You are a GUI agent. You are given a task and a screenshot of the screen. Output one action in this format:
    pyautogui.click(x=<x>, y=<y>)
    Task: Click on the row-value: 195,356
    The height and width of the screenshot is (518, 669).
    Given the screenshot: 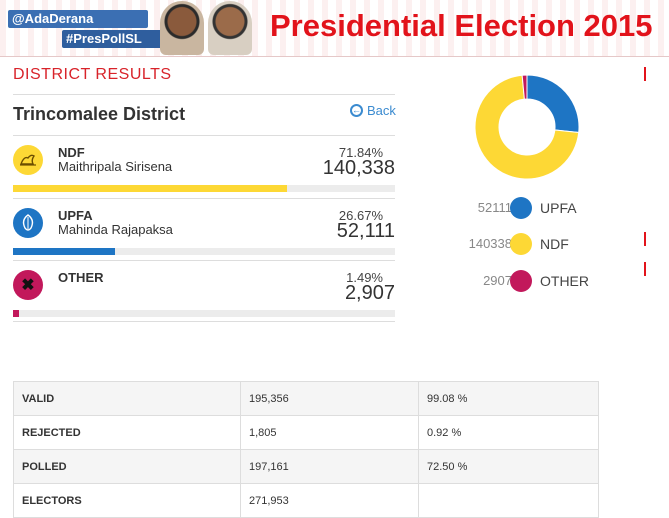 What is the action you would take?
    pyautogui.click(x=329, y=398)
    